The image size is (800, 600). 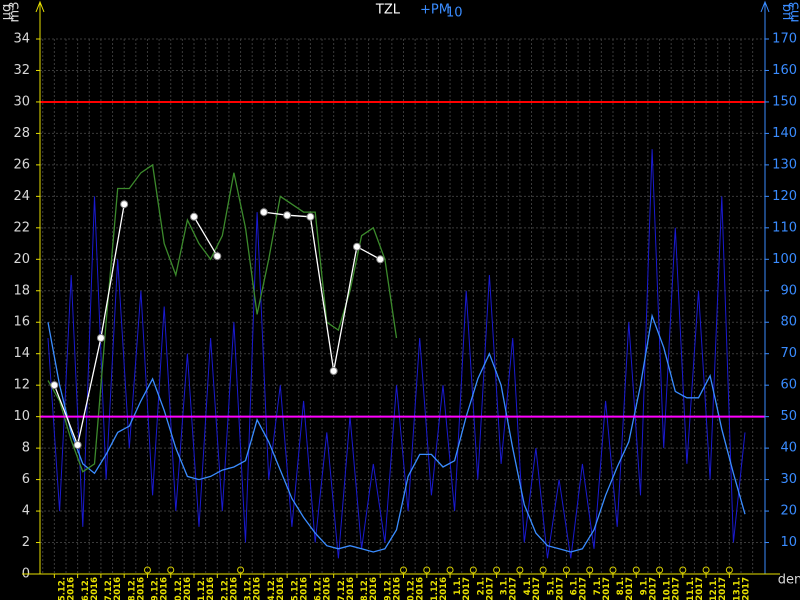 I want to click on y-tick-label: 14, so click(x=21, y=353).